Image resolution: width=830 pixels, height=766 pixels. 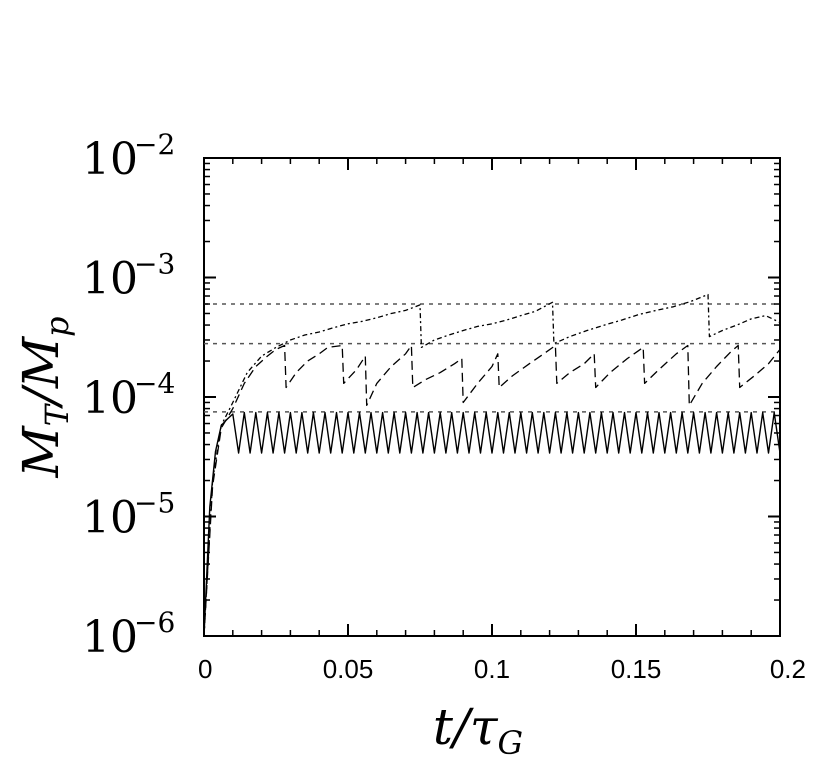 I want to click on y-axis-label: MT/Mp, so click(x=44, y=397).